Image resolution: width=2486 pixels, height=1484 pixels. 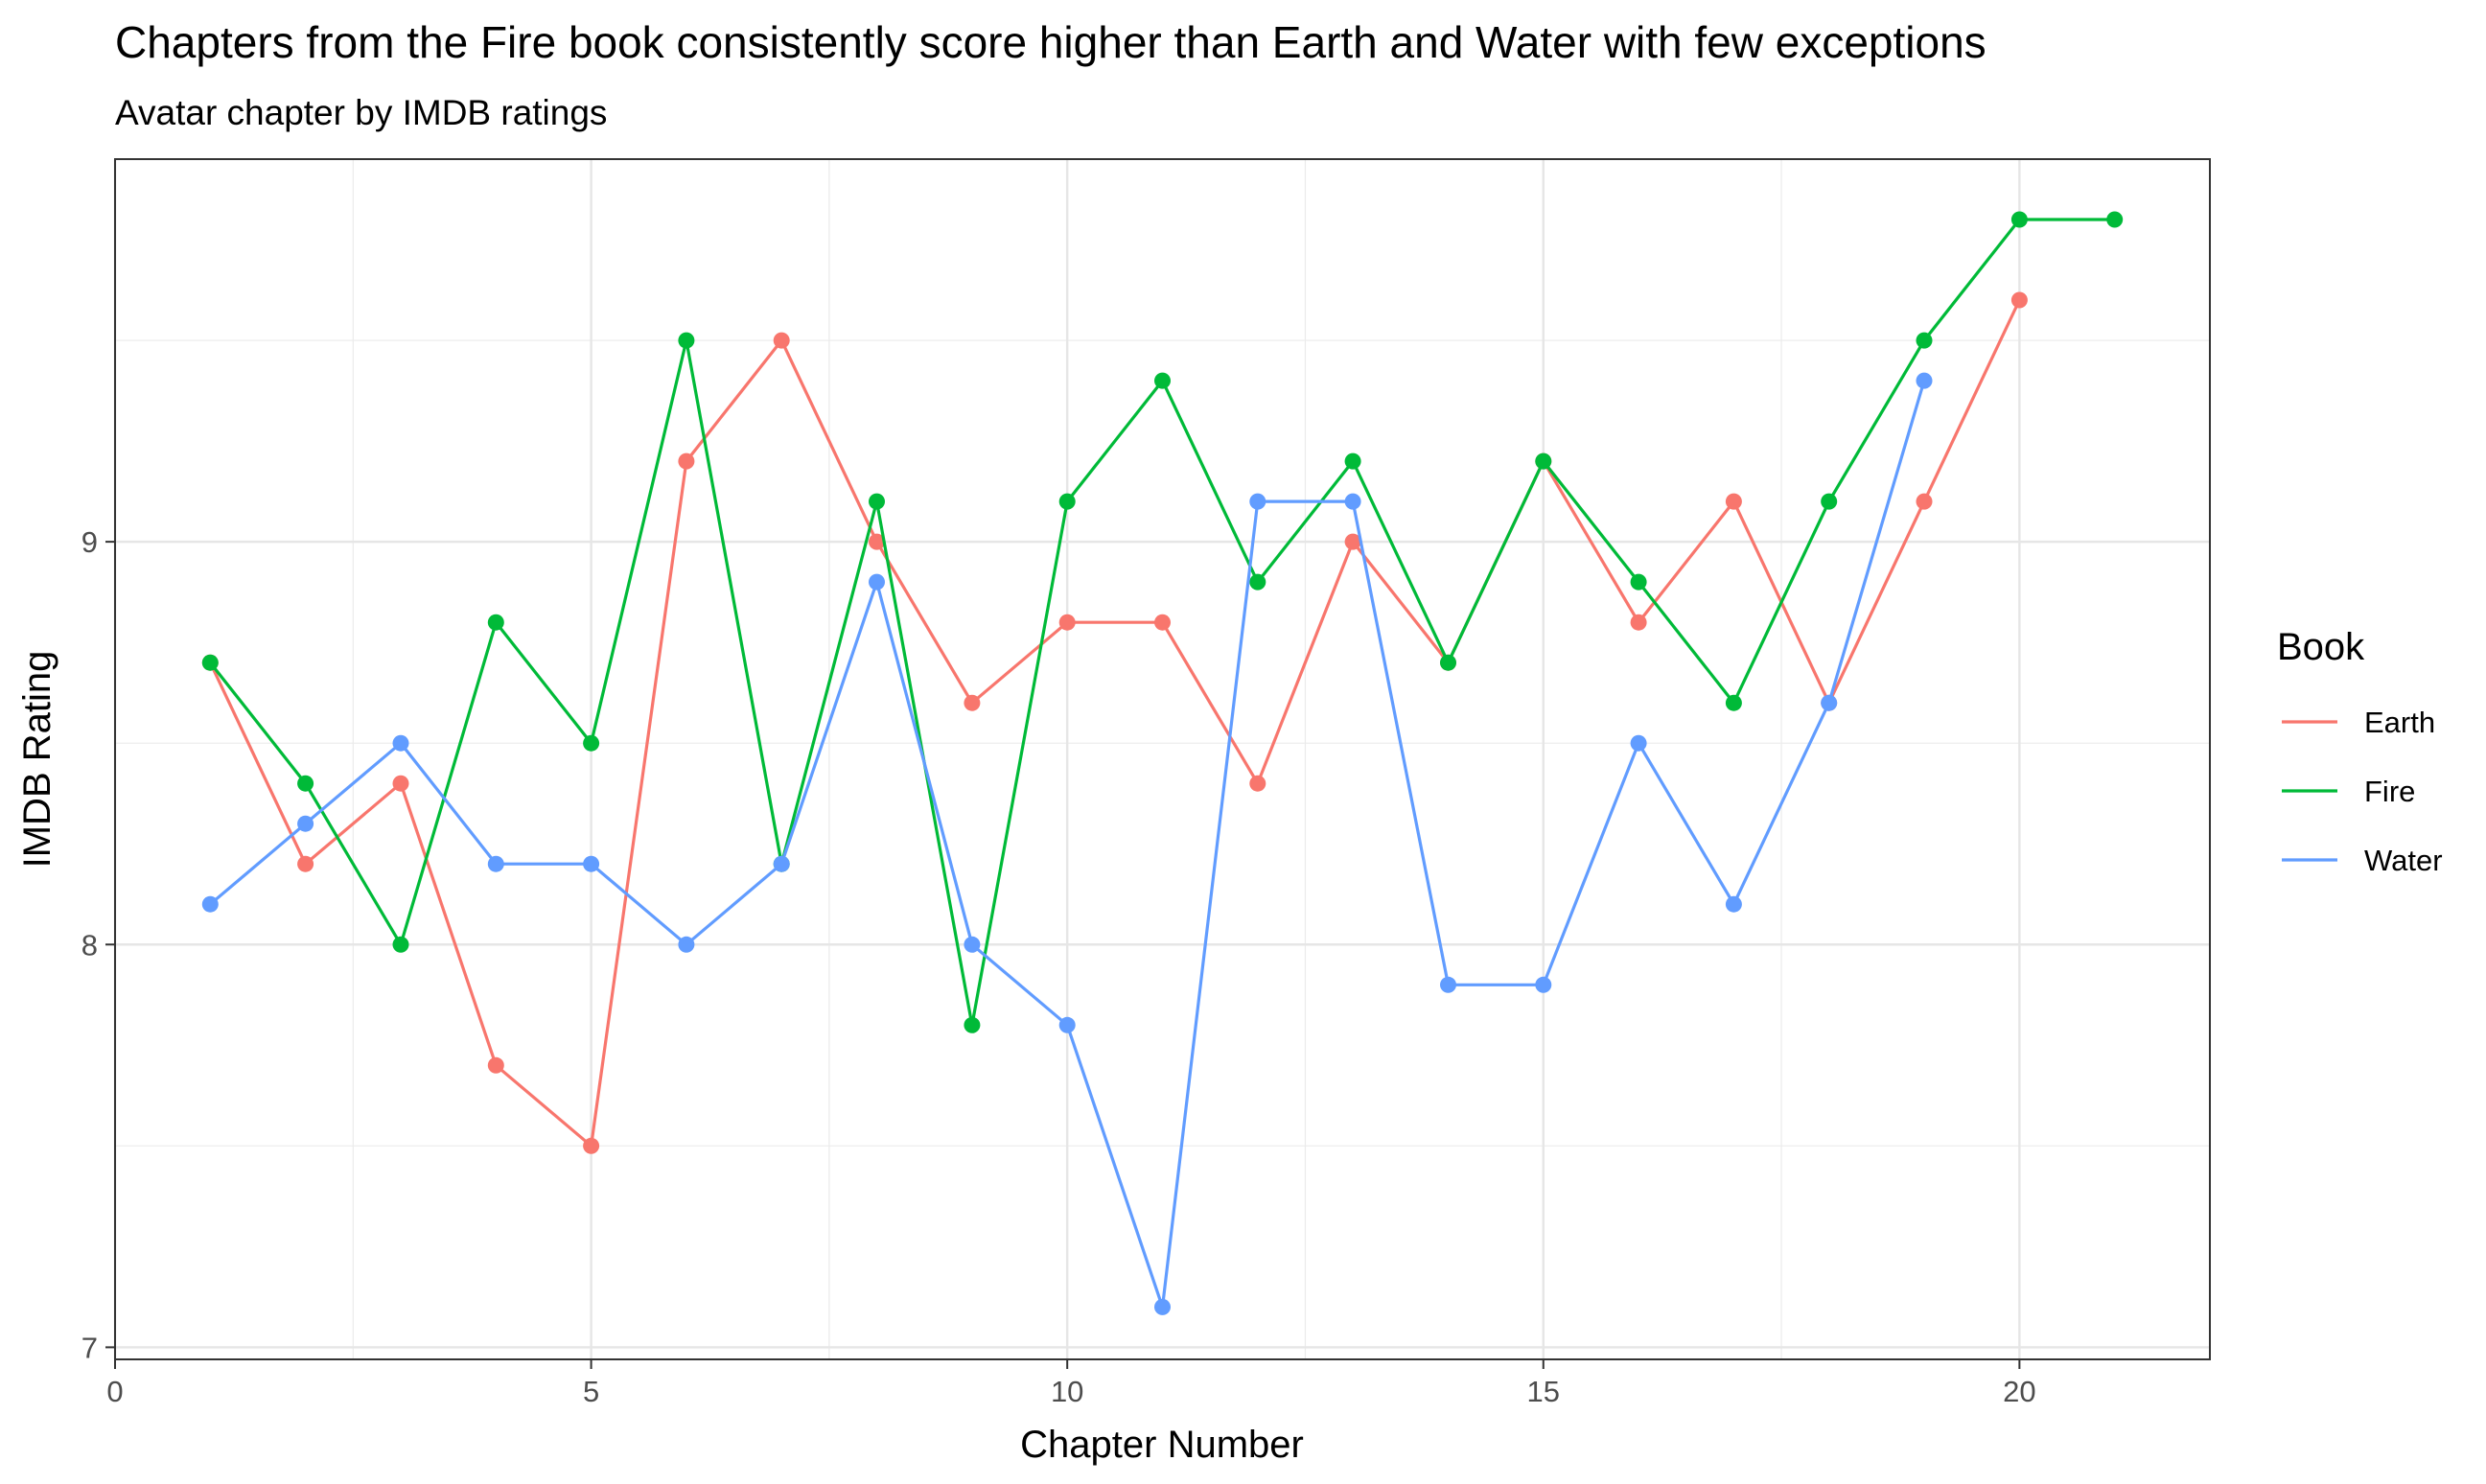 What do you see at coordinates (89, 542) in the screenshot?
I see `y-tick-label: 9` at bounding box center [89, 542].